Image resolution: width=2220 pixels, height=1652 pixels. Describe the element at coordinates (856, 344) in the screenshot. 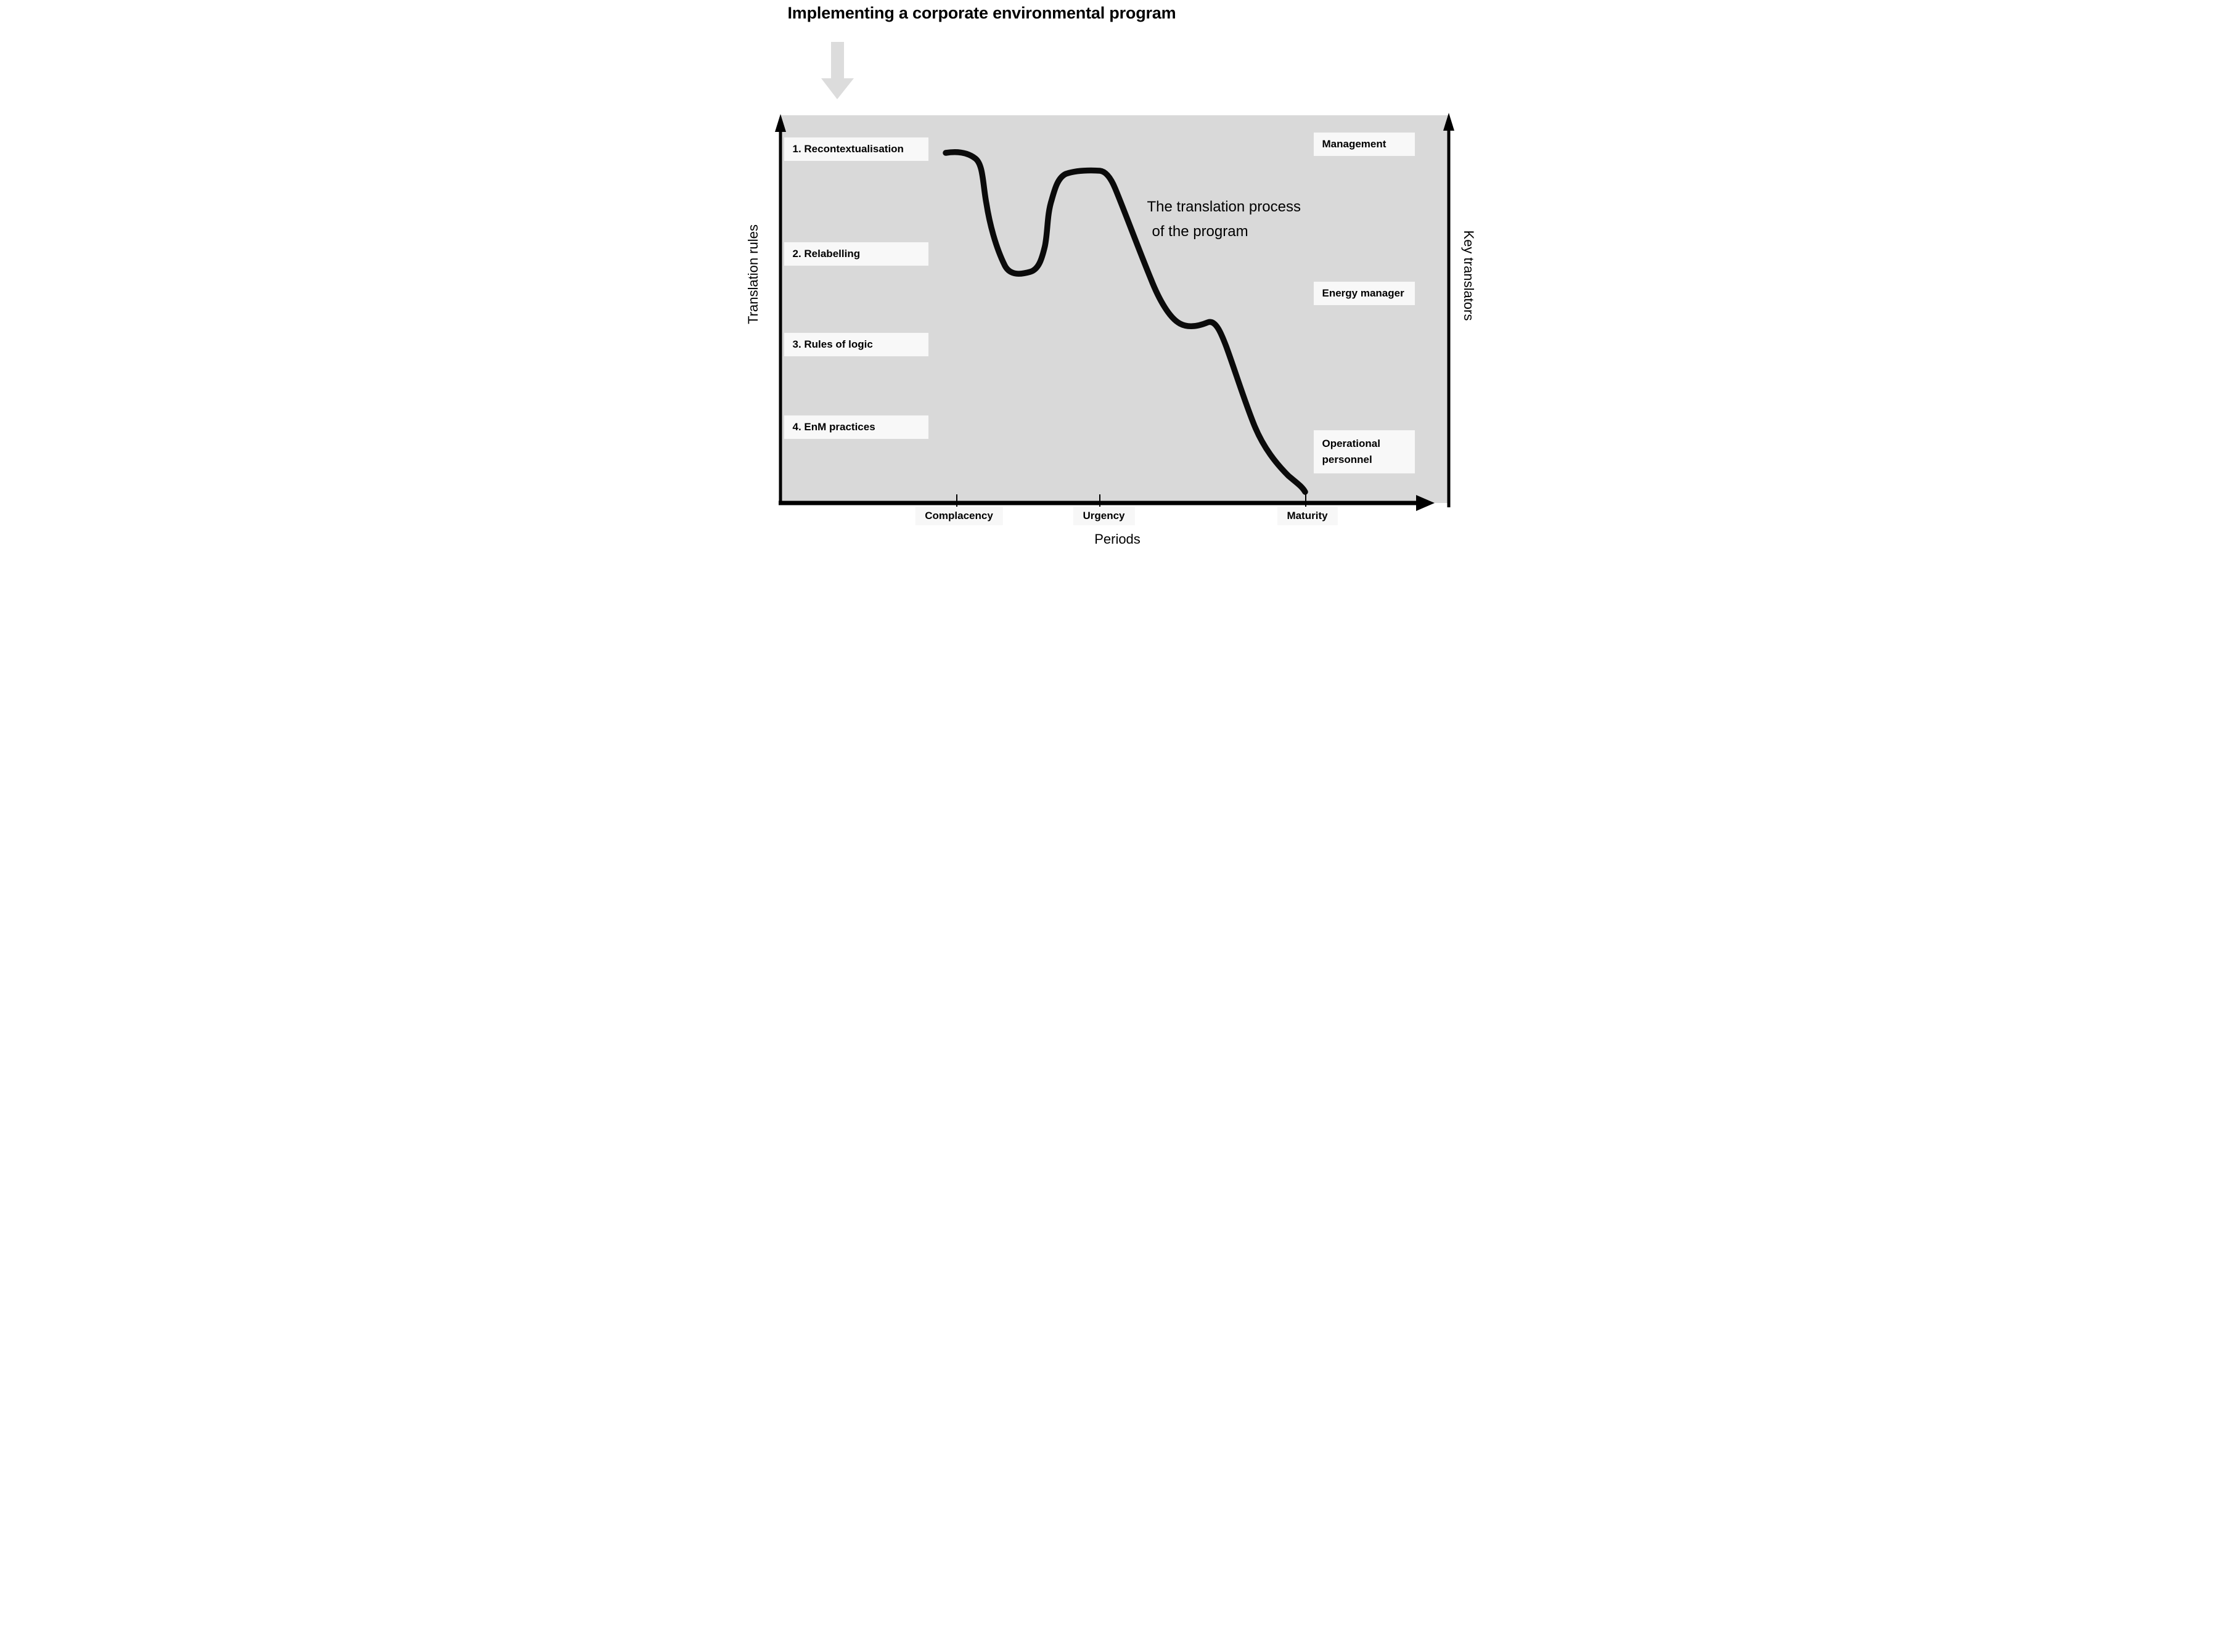

I see `rule-label-rules-of-logic: 3. Rules of logic` at that location.